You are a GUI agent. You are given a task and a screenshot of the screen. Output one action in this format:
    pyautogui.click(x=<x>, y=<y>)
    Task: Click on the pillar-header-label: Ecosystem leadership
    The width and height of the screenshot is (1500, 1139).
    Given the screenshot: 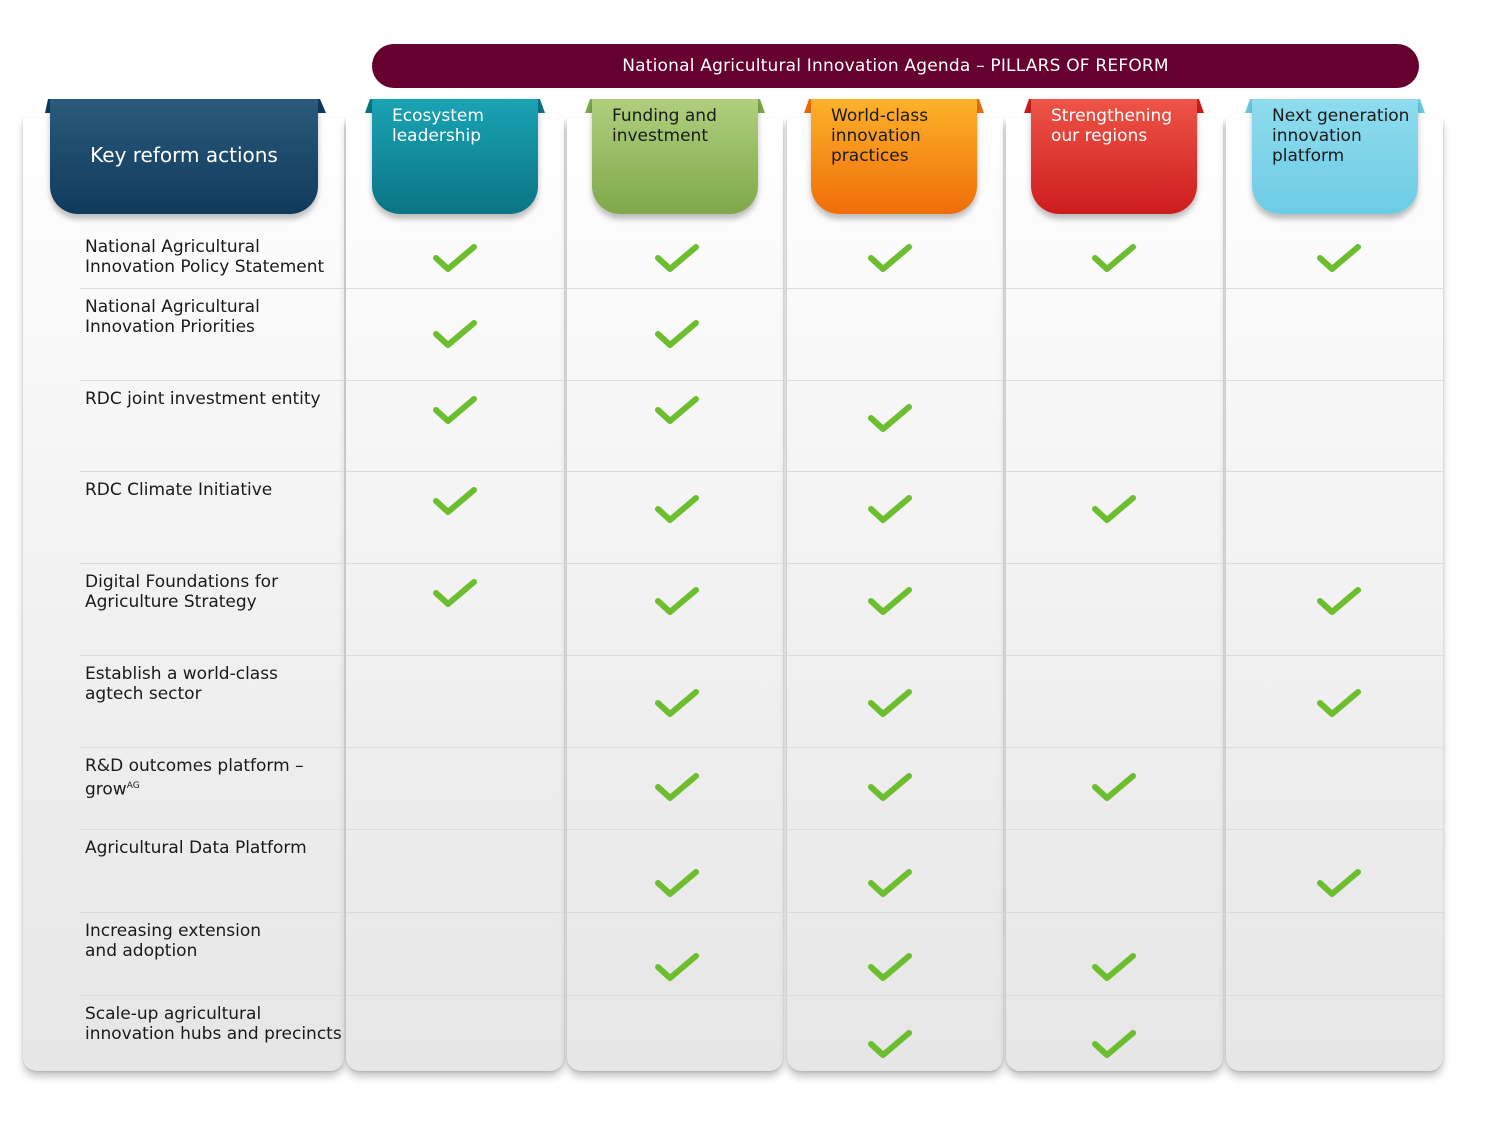 What is the action you would take?
    pyautogui.click(x=438, y=126)
    